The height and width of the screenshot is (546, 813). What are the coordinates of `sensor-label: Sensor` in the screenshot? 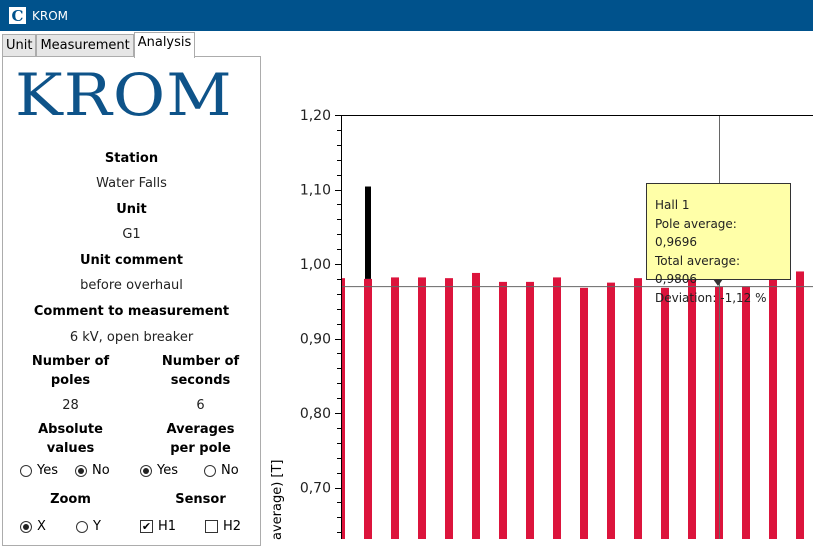 It's located at (200, 499).